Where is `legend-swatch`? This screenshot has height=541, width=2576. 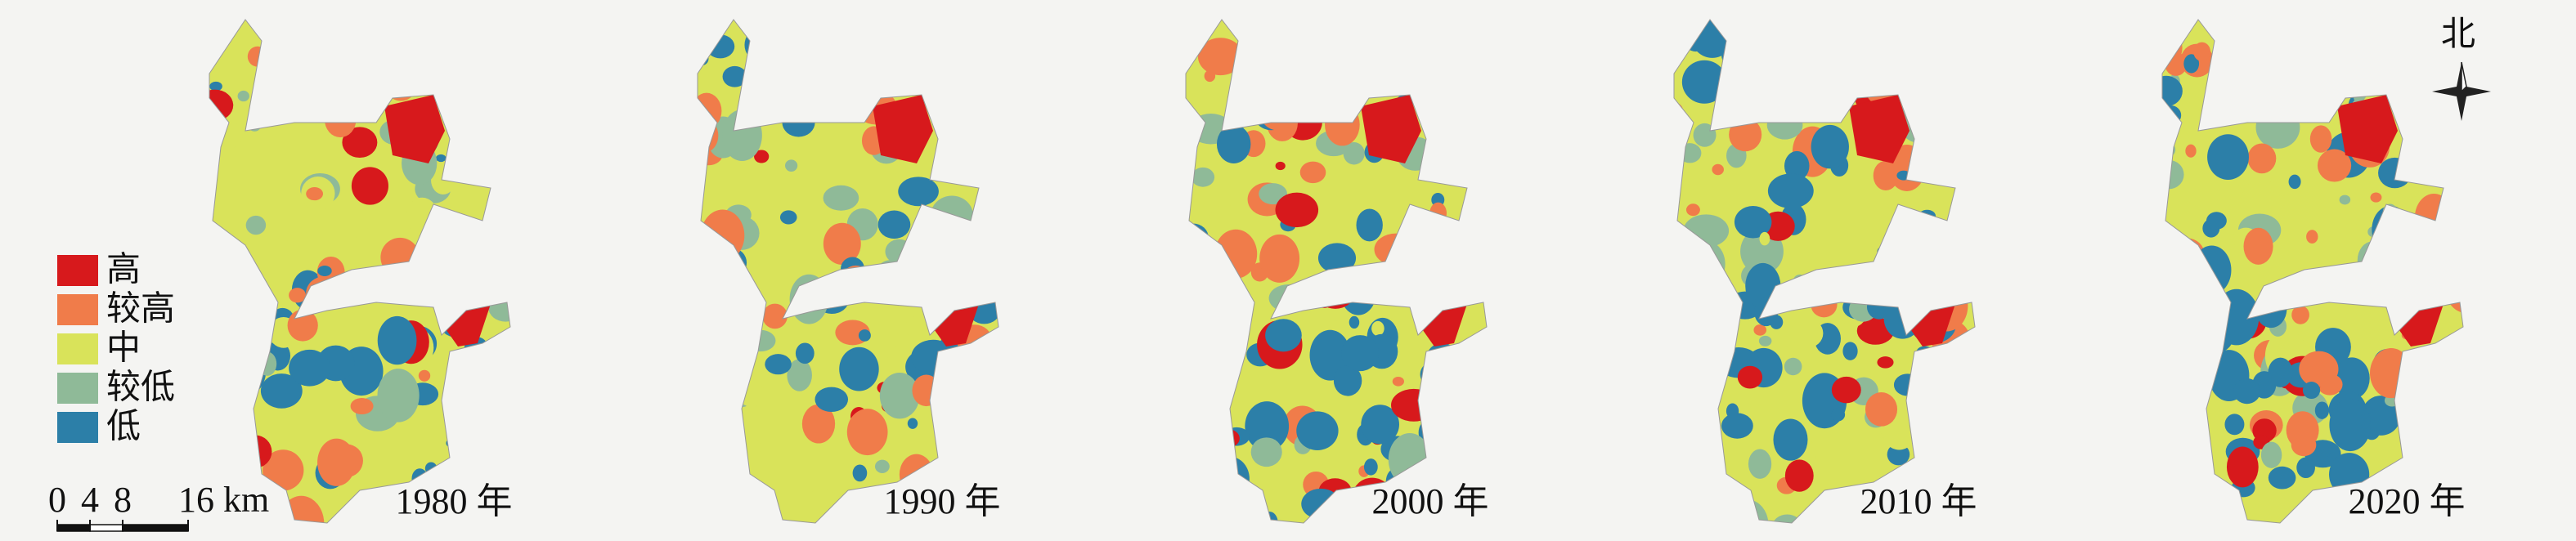 legend-swatch is located at coordinates (77, 309).